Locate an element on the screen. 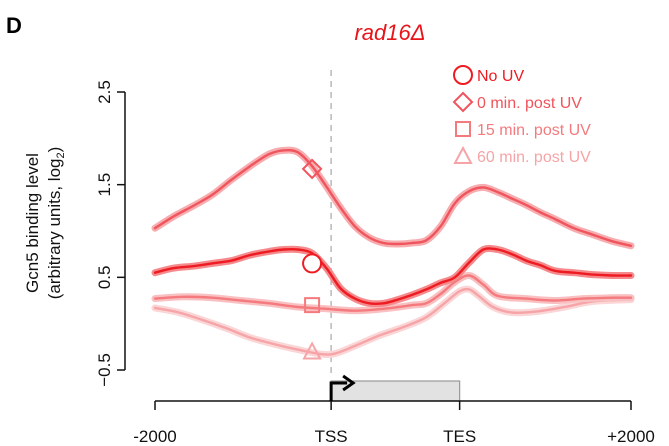 The height and width of the screenshot is (446, 669). y-axis-title-suffix: ) is located at coordinates (54, 150).